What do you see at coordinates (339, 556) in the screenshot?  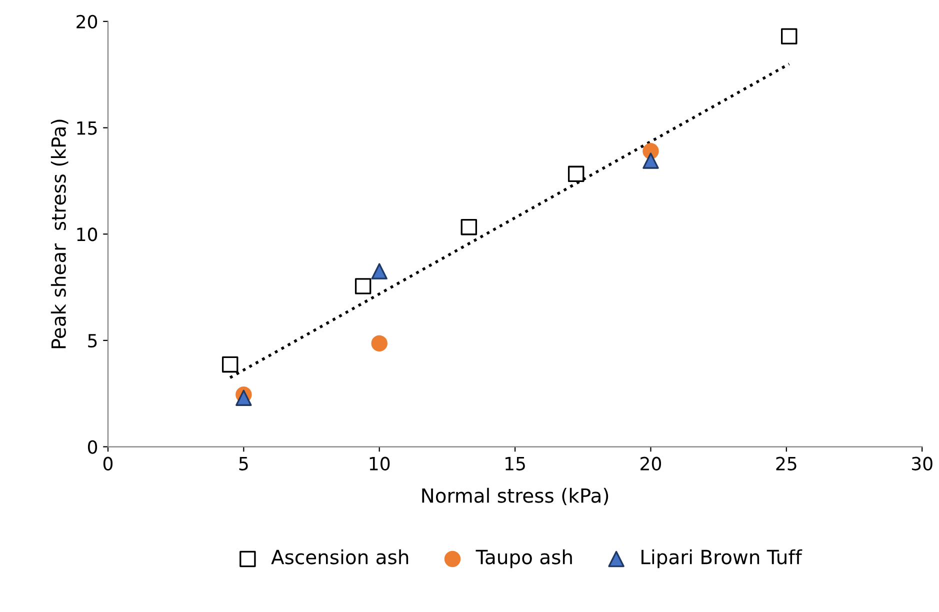 I see `legend-label: Ascension ash` at bounding box center [339, 556].